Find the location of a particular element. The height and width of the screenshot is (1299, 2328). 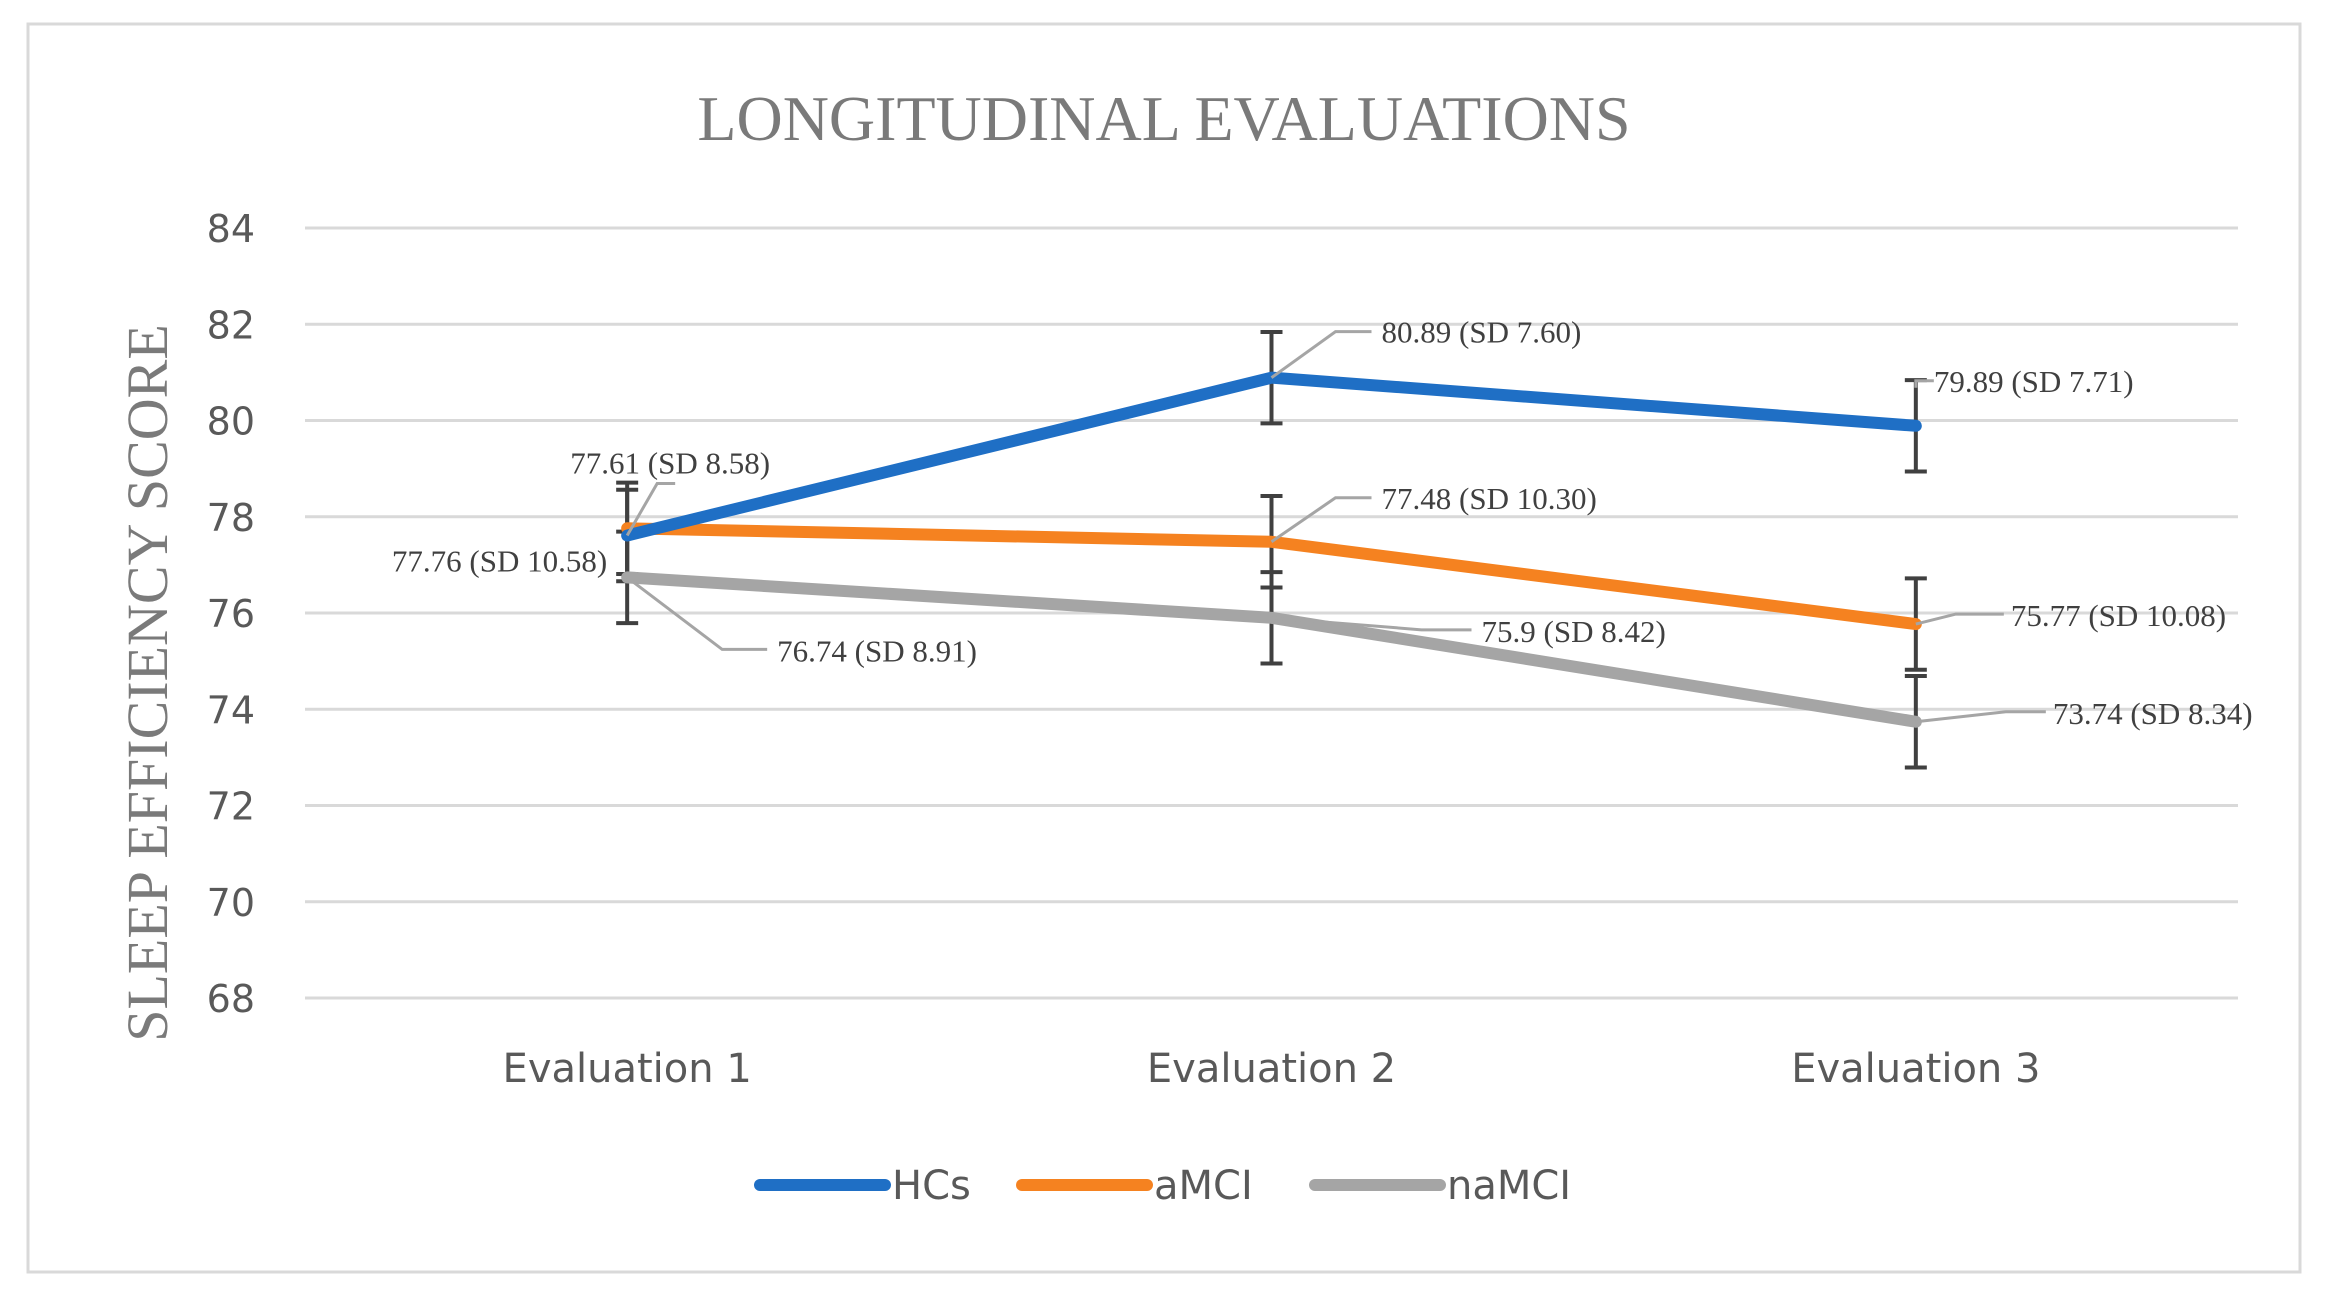

y-tick-80: 80 is located at coordinates (231, 422).